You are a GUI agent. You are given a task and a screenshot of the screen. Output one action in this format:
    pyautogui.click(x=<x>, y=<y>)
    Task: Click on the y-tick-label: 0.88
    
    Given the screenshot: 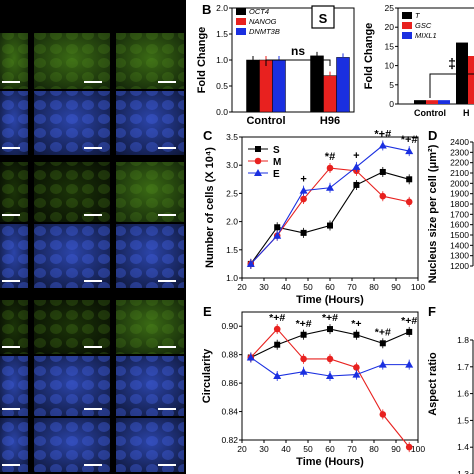 What is the action you would take?
    pyautogui.click(x=229, y=355)
    